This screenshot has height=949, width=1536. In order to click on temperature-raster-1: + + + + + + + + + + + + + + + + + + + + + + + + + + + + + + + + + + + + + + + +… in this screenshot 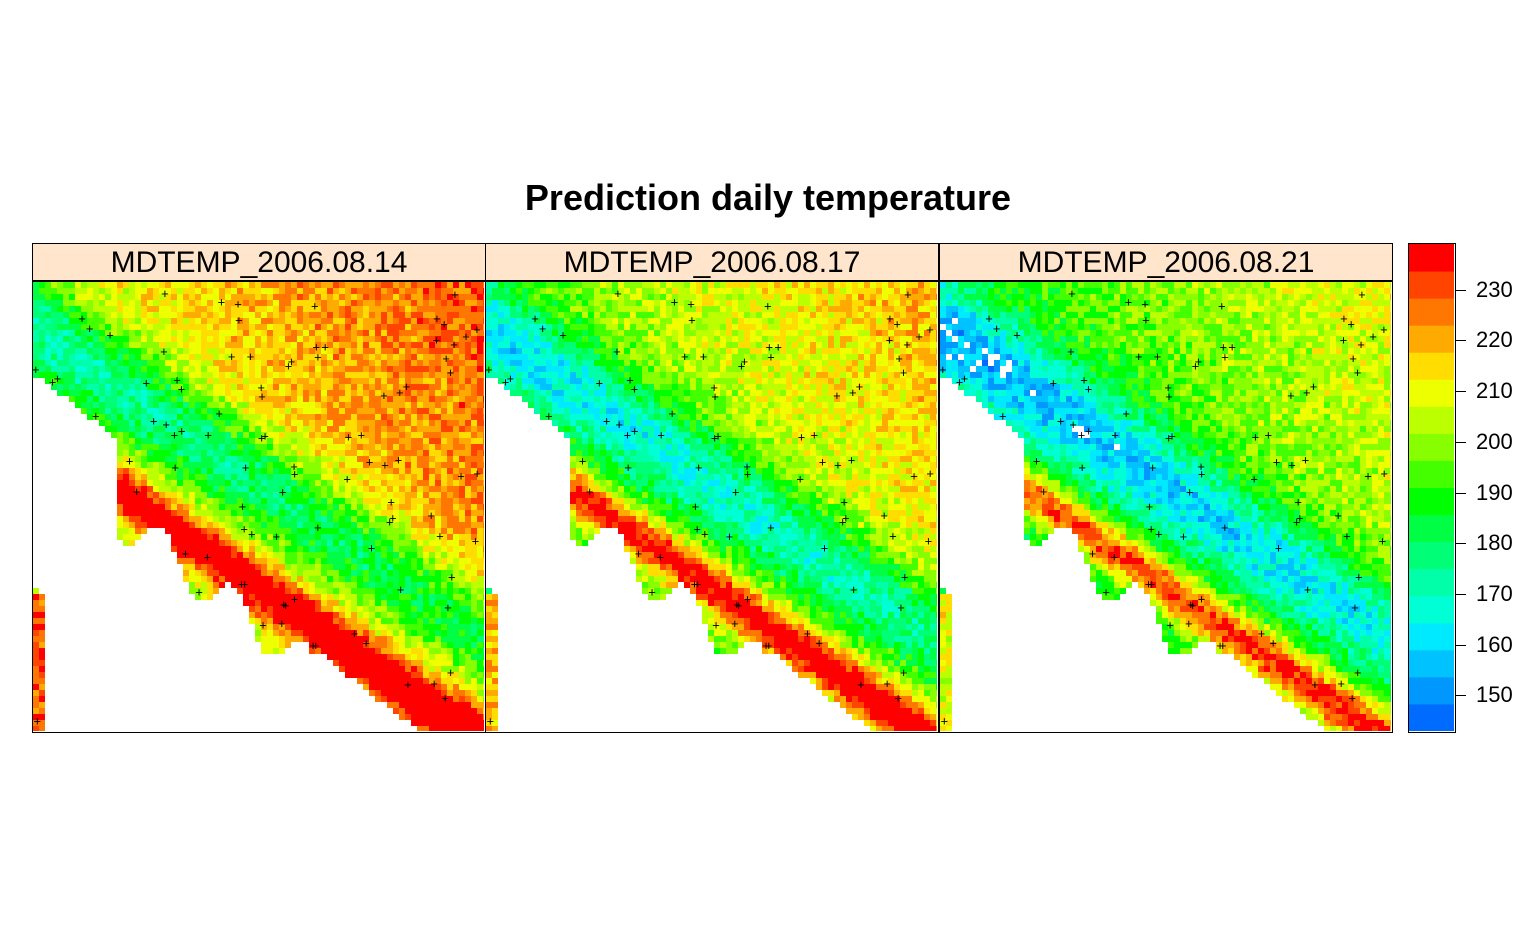, I will do `click(258, 506)`.